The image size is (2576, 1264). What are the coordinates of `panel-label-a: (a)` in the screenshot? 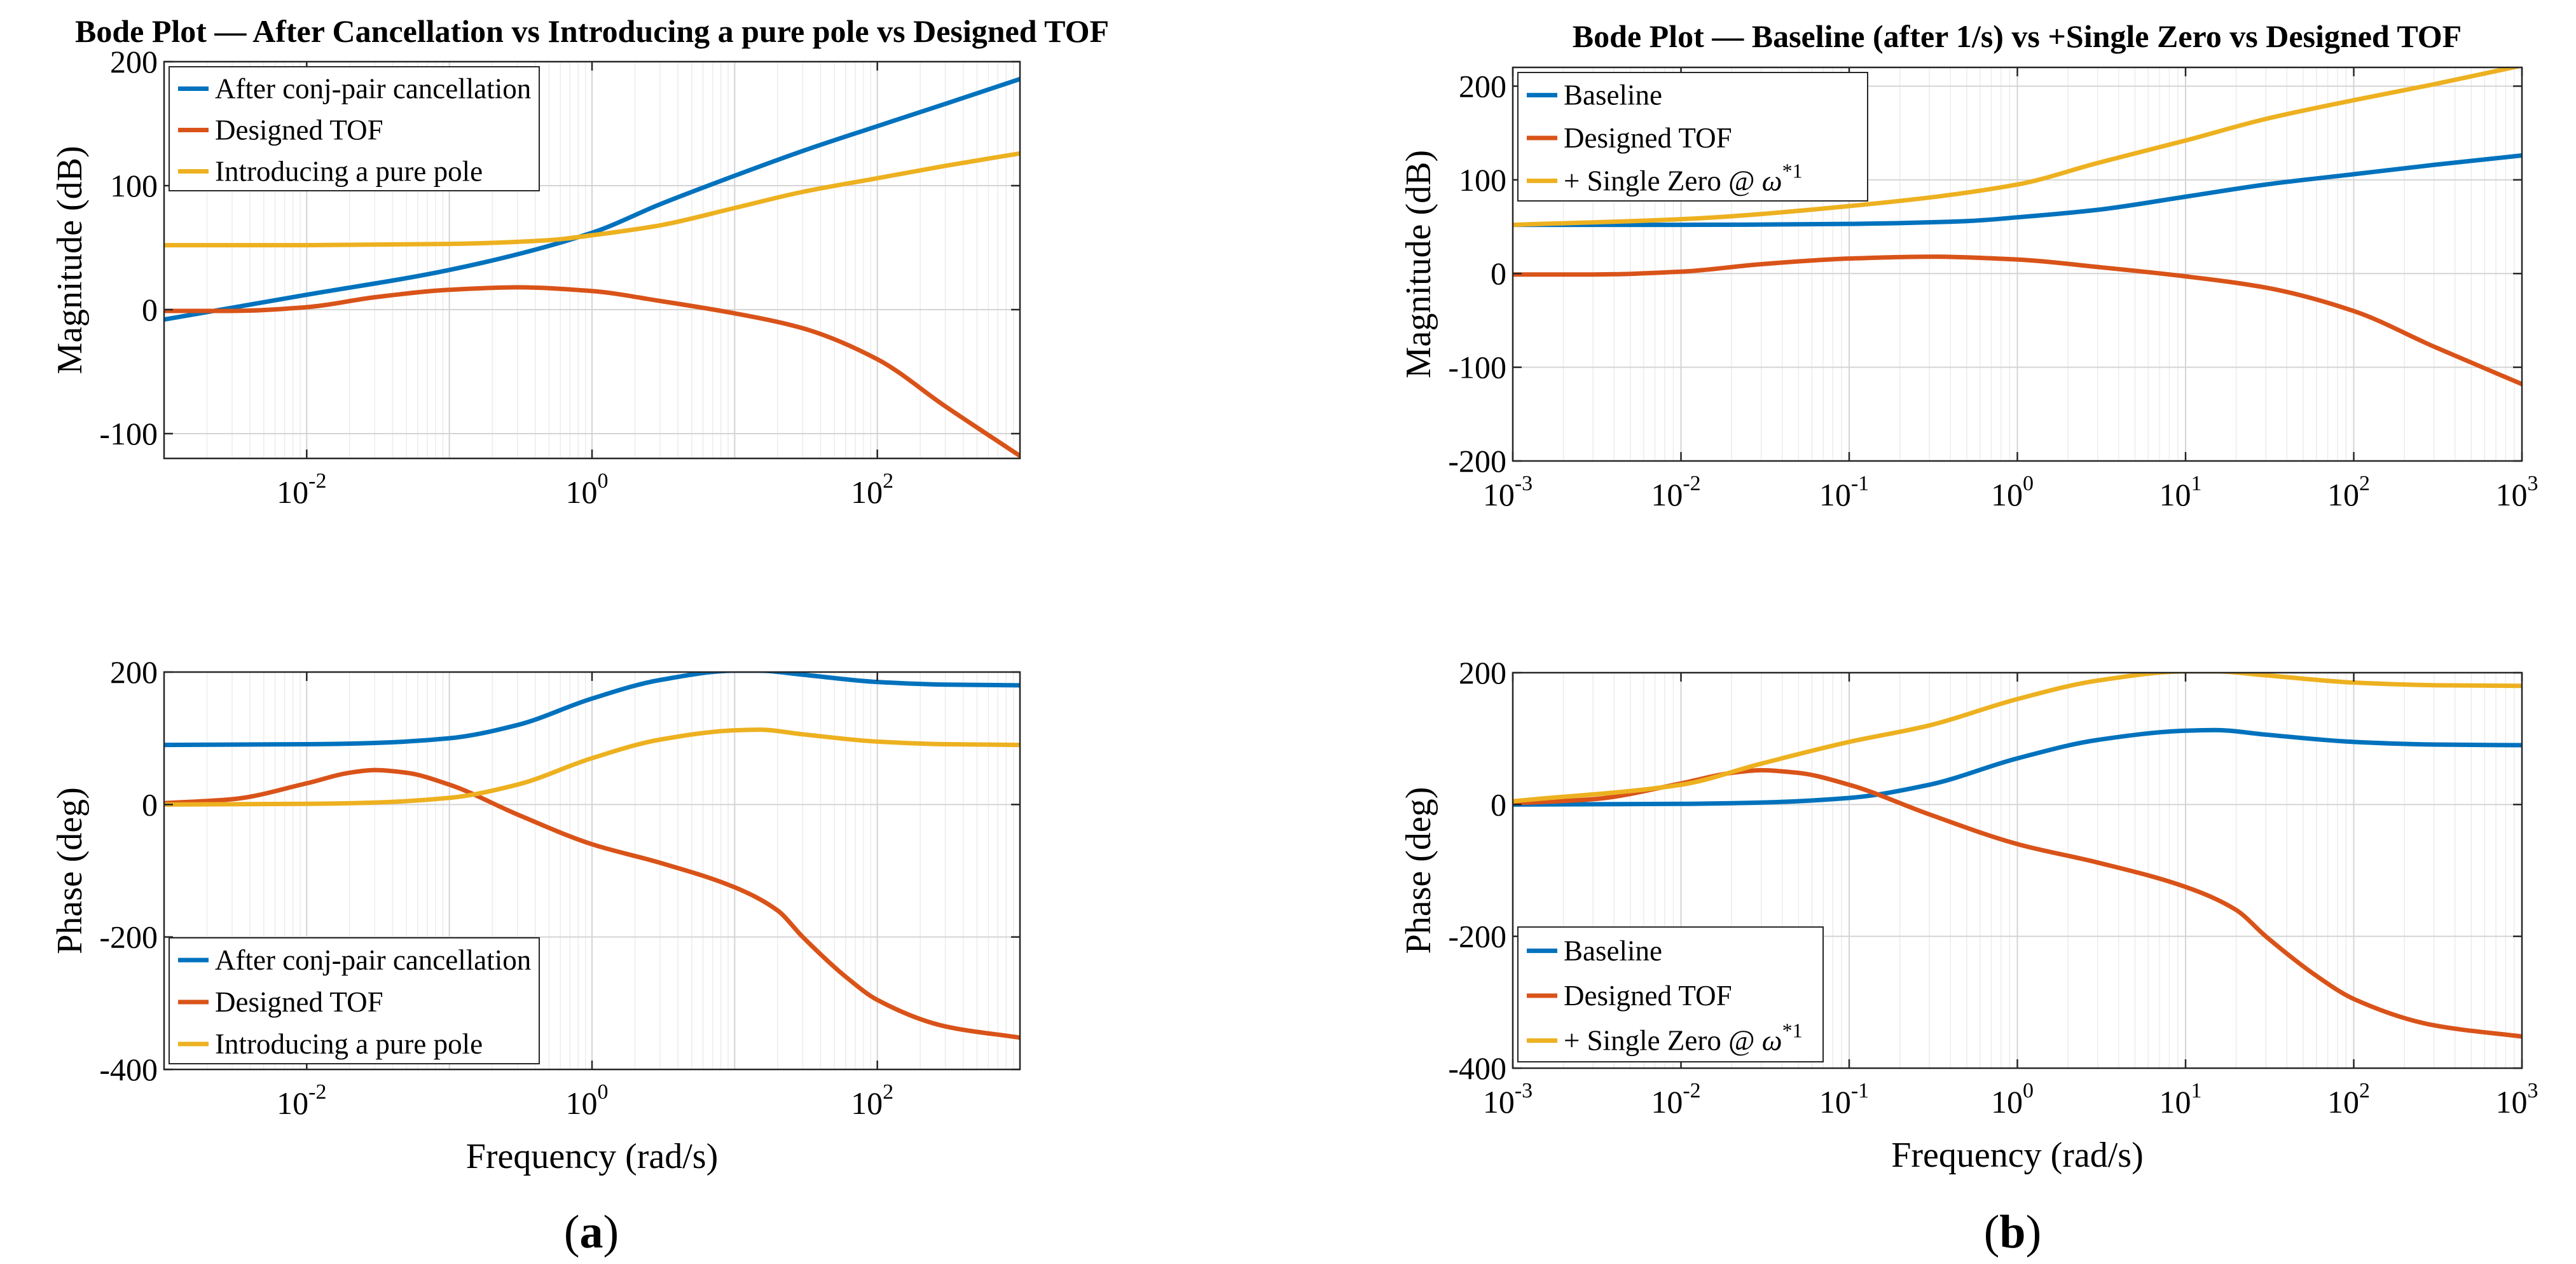 It's located at (591, 1232).